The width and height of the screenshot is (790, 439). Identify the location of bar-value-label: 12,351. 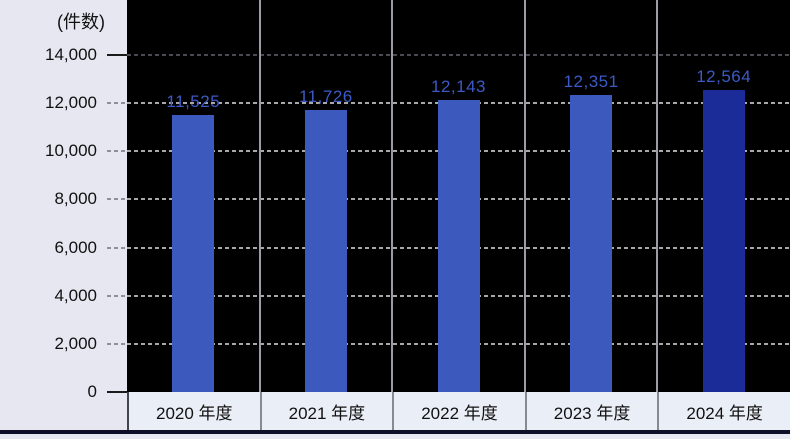
(591, 81).